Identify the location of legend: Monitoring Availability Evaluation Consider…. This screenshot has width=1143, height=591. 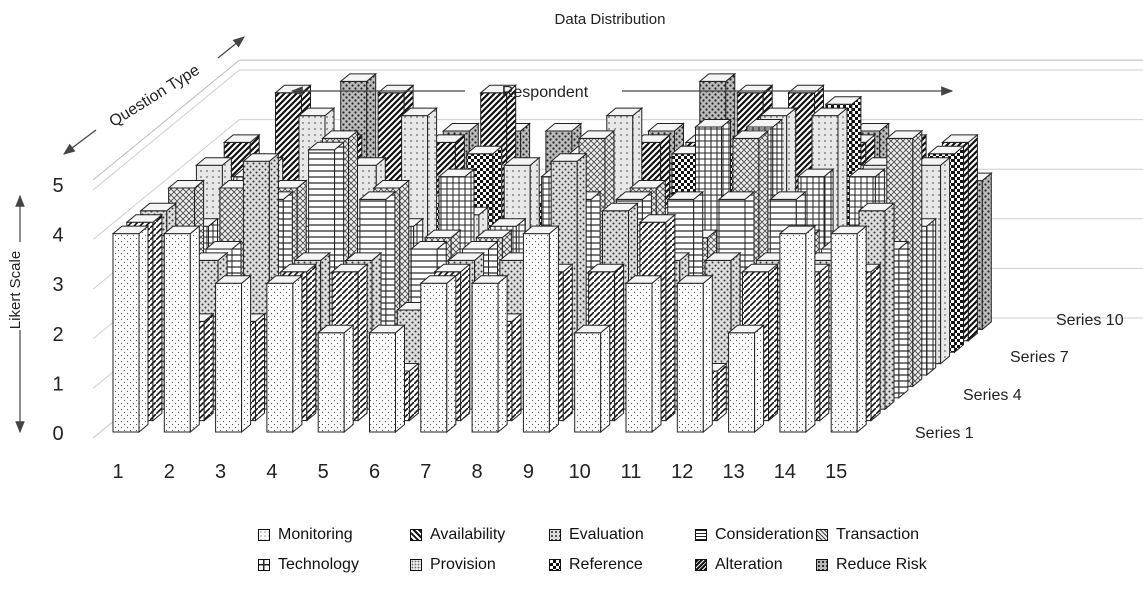
(638, 550).